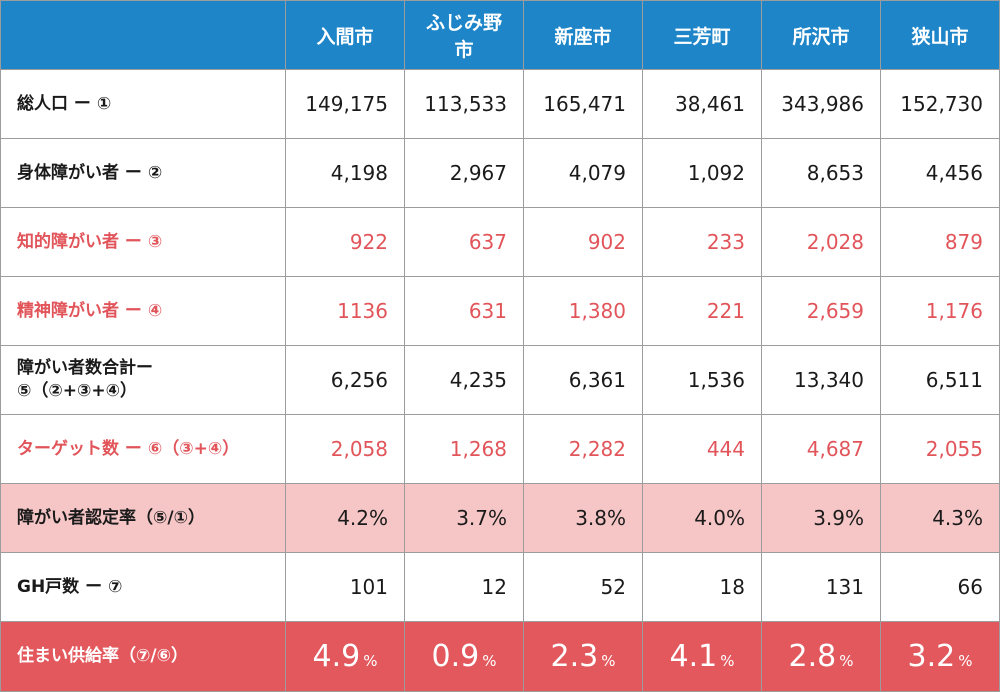 This screenshot has height=692, width=1000. What do you see at coordinates (345, 518) in the screenshot?
I see `table-cell: 4.2%` at bounding box center [345, 518].